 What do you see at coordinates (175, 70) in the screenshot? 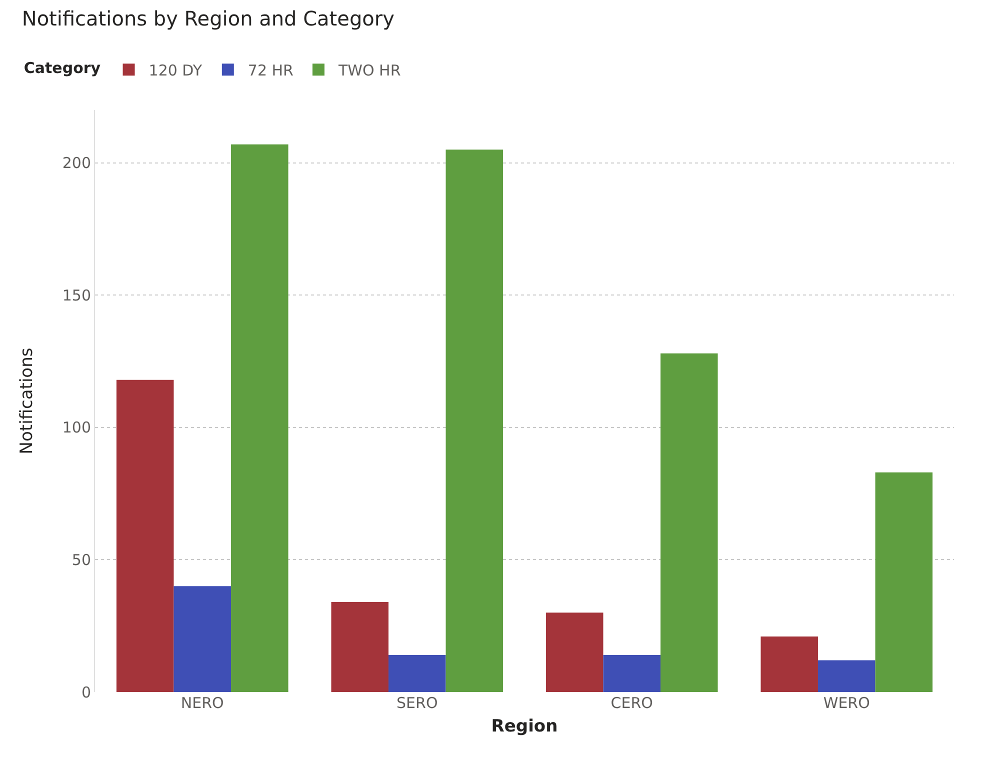
I see `legend-label: 120 DY` at bounding box center [175, 70].